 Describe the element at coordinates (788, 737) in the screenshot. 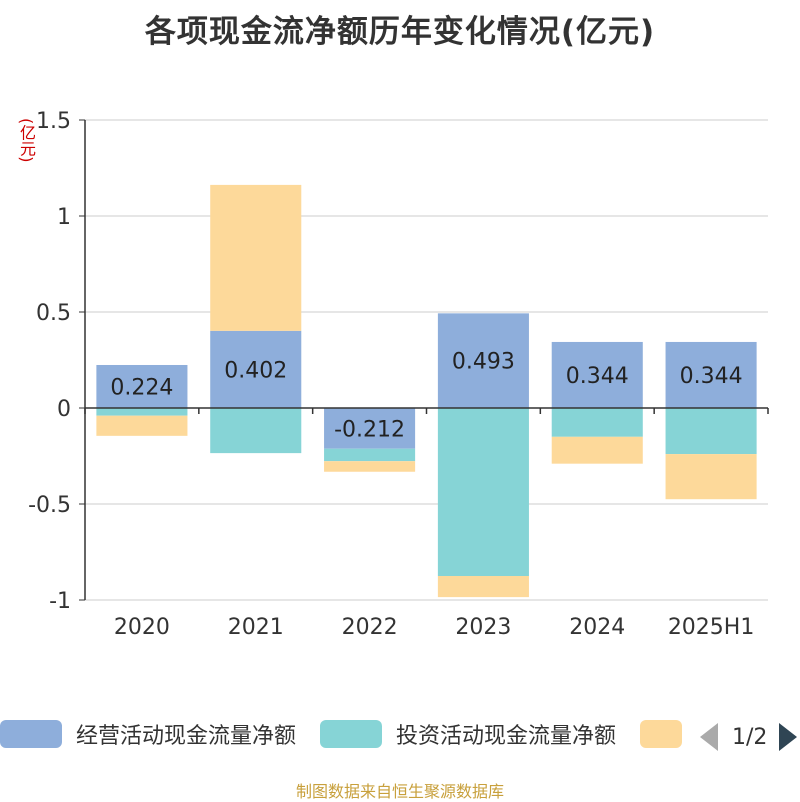

I see `next-page-icon` at that location.